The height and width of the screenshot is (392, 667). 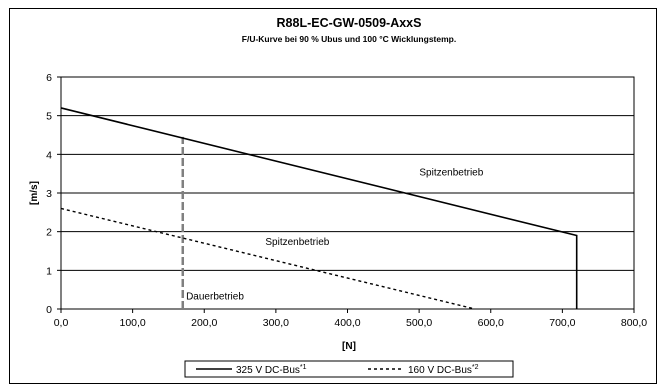 I want to click on x-tick-label-0: 0,0, so click(x=61, y=323).